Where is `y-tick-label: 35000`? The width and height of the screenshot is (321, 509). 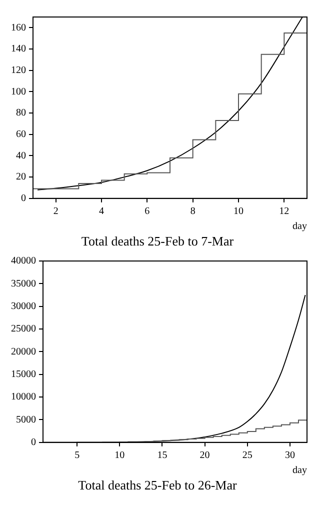
y-tick-label: 35000 is located at coordinates (23, 284).